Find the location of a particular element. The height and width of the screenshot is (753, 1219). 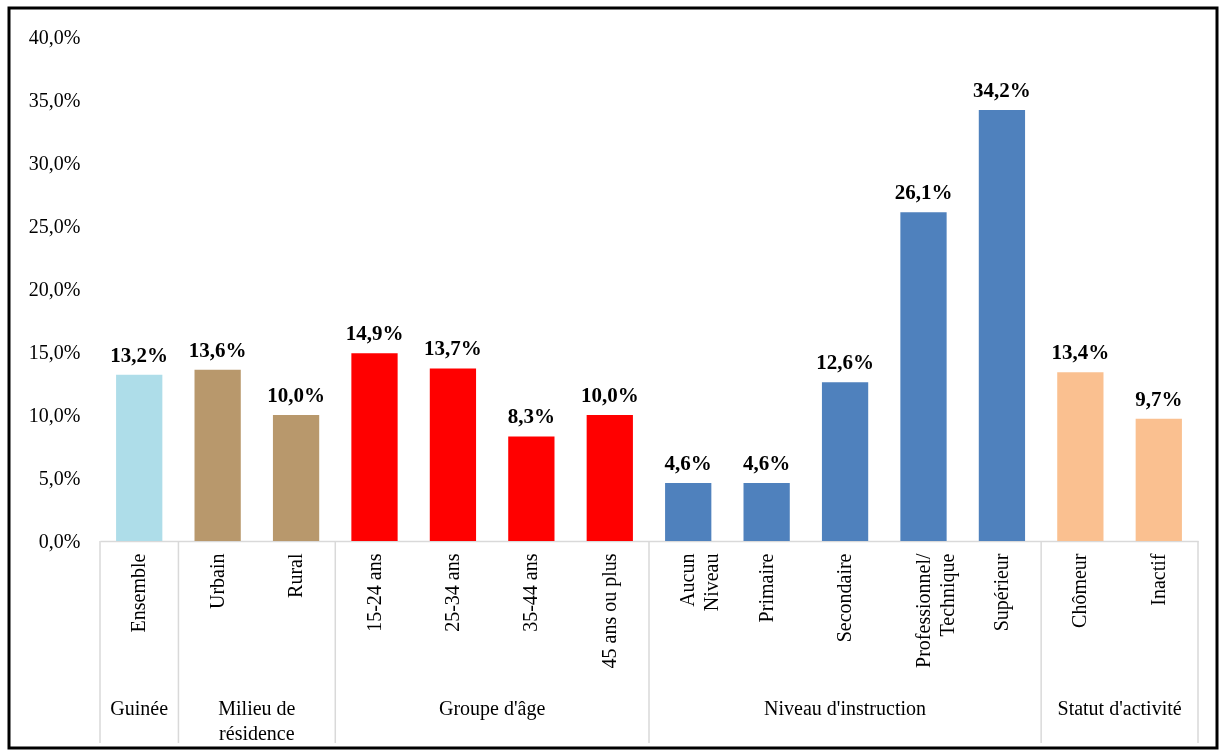

y-tick-label: 15,0% is located at coordinates (54, 351).